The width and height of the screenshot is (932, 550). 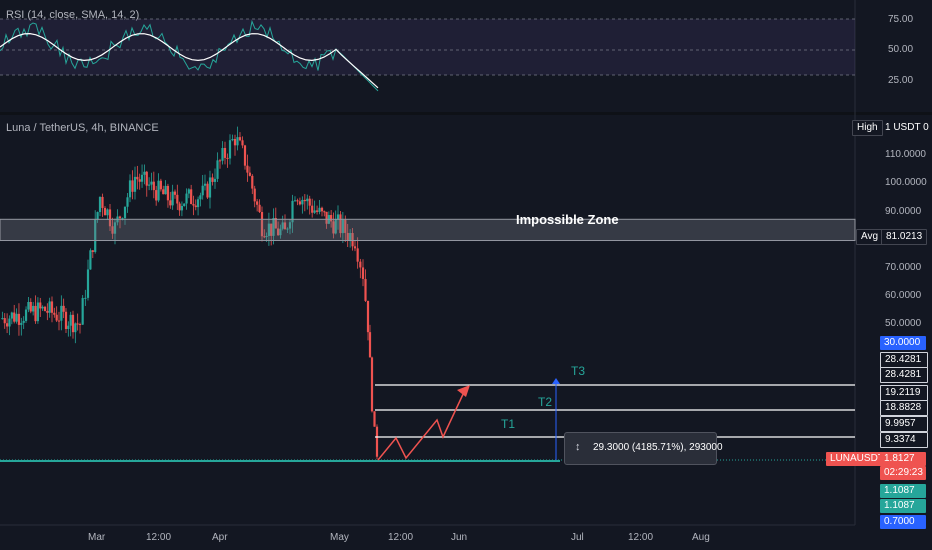 I want to click on projection-arrowhead, so click(x=463, y=391).